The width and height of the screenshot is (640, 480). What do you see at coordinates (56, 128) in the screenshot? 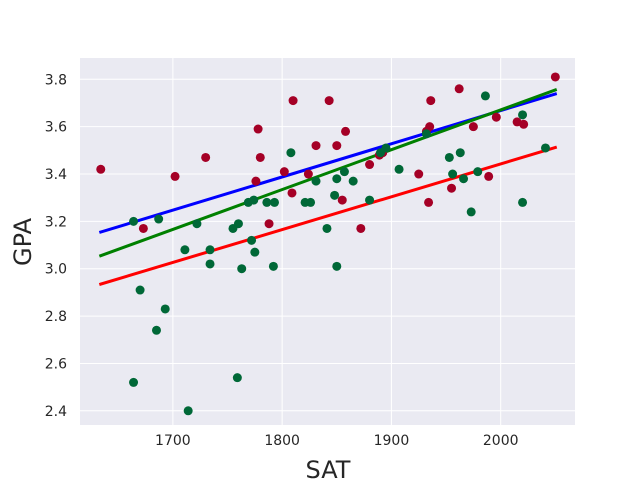
I see `y-tick-label: 3.6` at bounding box center [56, 128].